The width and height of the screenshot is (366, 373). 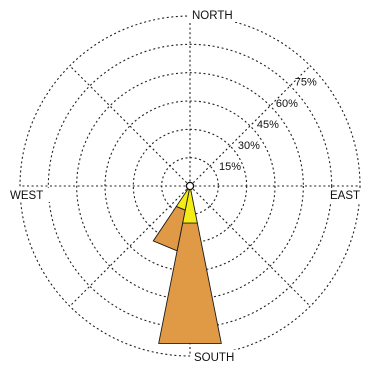 I want to click on radial-tick-label-15: 15%, so click(x=230, y=167).